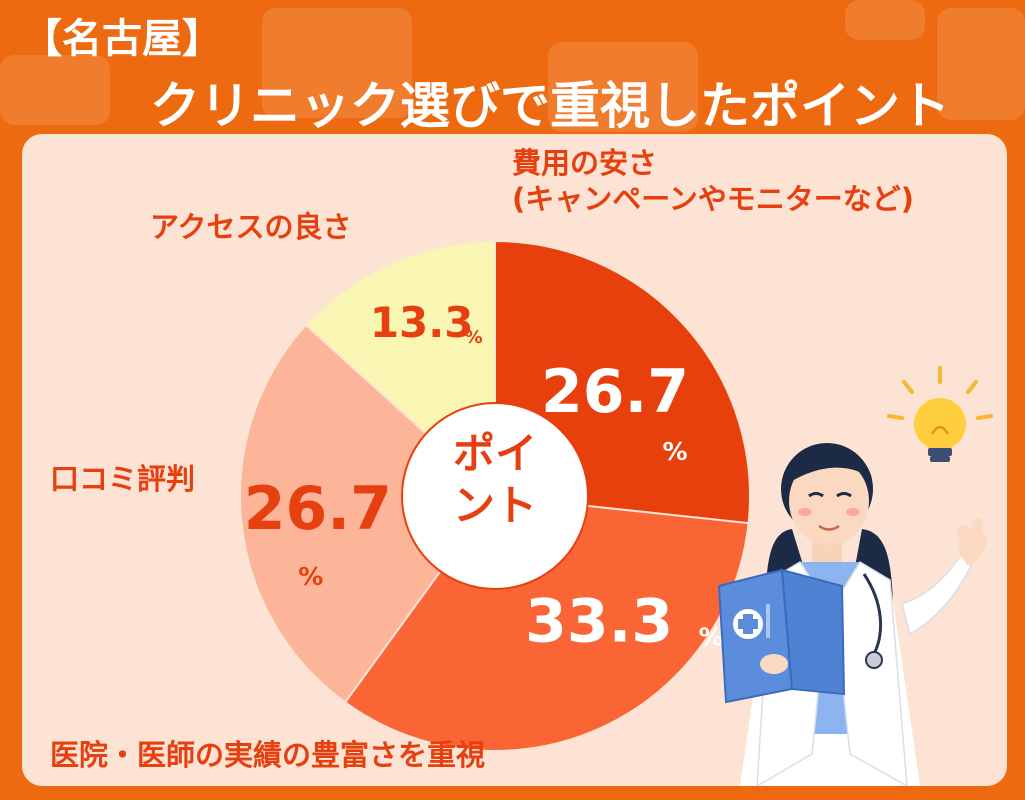 The height and width of the screenshot is (800, 1025). Describe the element at coordinates (251, 227) in the screenshot. I see `label-access: アクセスの良さ` at that location.